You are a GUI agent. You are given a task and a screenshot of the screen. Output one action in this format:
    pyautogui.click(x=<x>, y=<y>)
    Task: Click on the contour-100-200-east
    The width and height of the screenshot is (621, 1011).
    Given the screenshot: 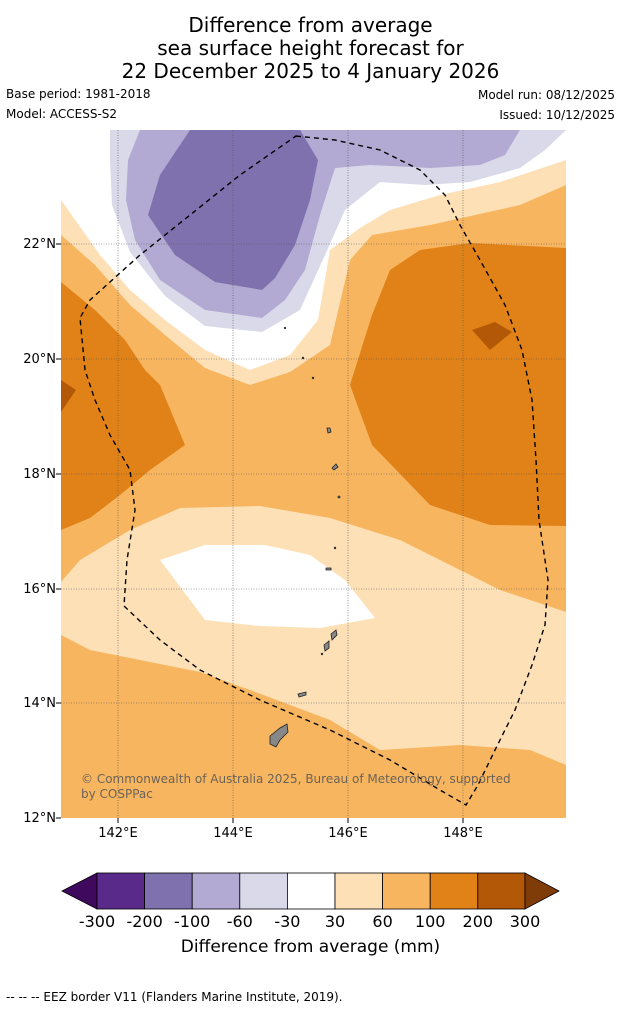 What is the action you would take?
    pyautogui.click(x=458, y=384)
    